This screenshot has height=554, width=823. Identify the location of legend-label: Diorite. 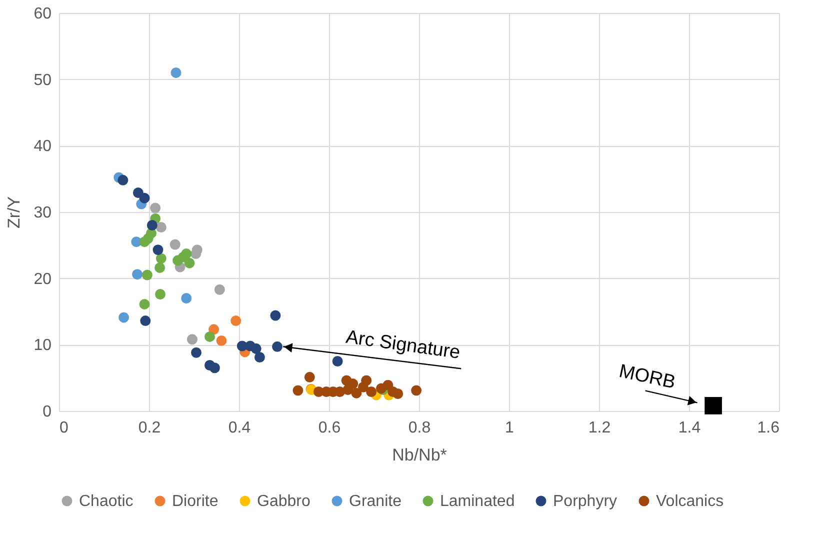
(195, 501).